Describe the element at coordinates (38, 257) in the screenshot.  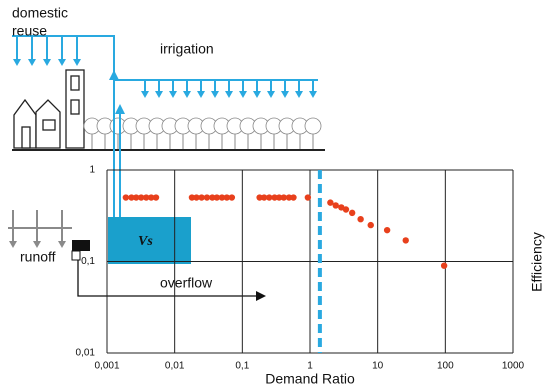
I see `annotation: runoff` at that location.